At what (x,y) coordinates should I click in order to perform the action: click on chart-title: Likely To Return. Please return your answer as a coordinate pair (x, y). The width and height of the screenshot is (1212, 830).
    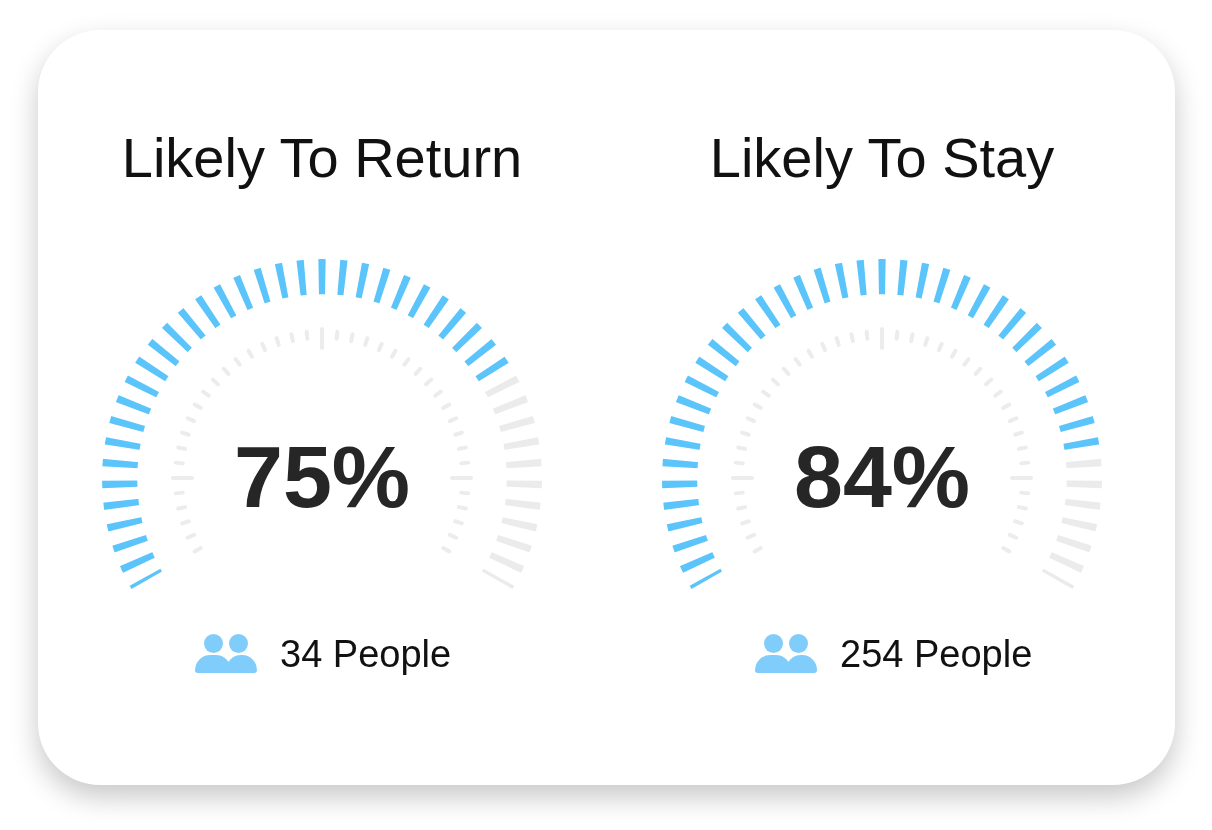
    Looking at the image, I should click on (322, 158).